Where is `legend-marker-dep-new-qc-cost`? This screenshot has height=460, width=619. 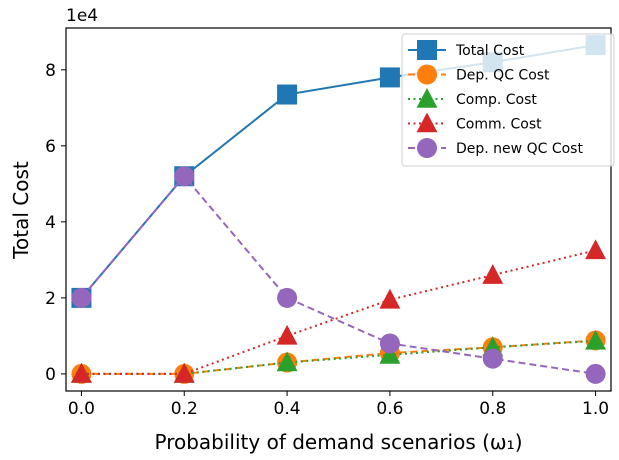 legend-marker-dep-new-qc-cost is located at coordinates (427, 148).